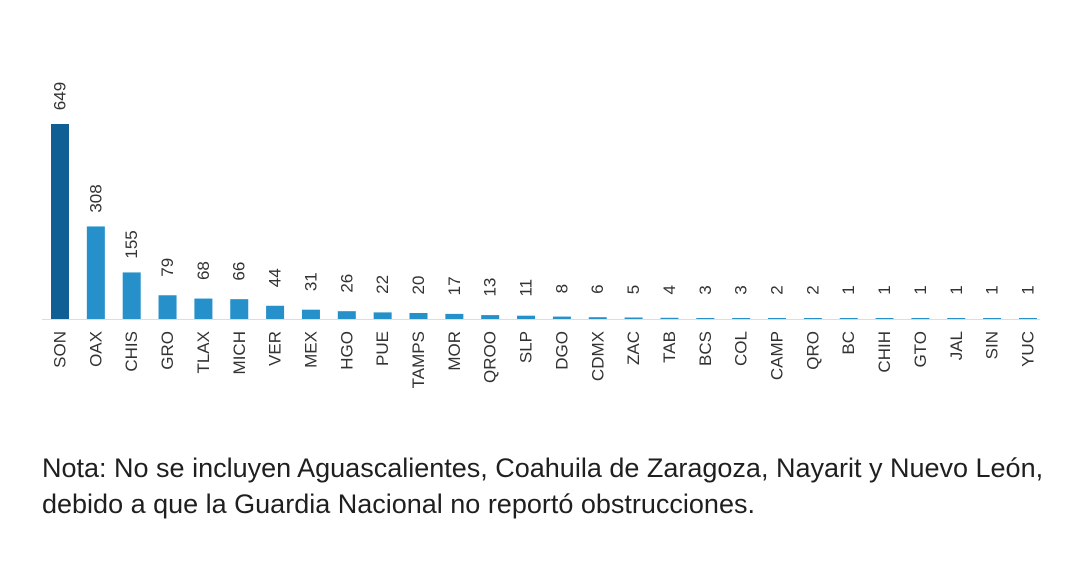 Image resolution: width=1080 pixels, height=567 pixels. I want to click on value-label-slp: 11, so click(526, 288).